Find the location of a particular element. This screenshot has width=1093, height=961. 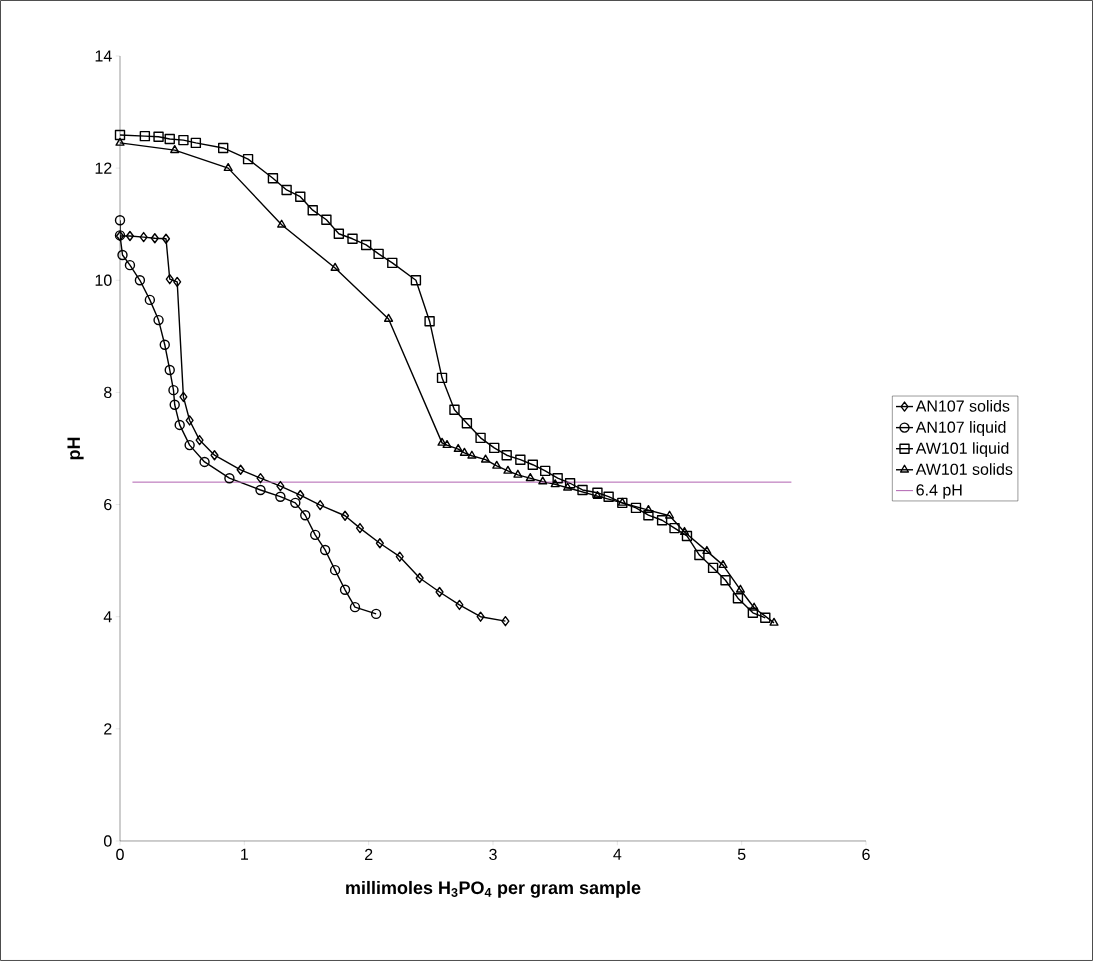

y-axis-title: pH is located at coordinates (75, 448).